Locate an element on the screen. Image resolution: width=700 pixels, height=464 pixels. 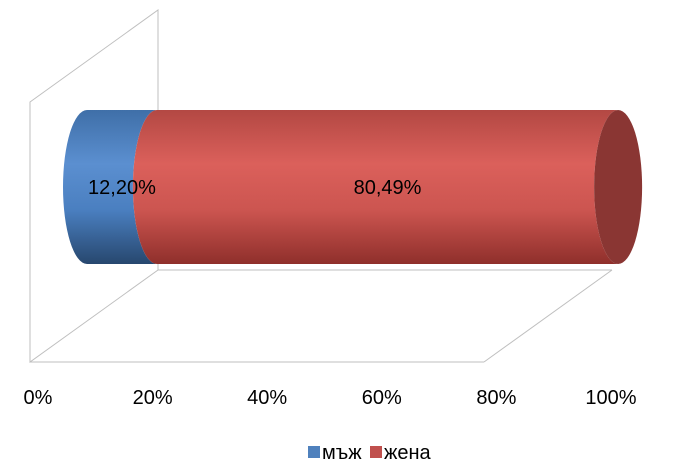
floor-right-edge is located at coordinates (548, 316).